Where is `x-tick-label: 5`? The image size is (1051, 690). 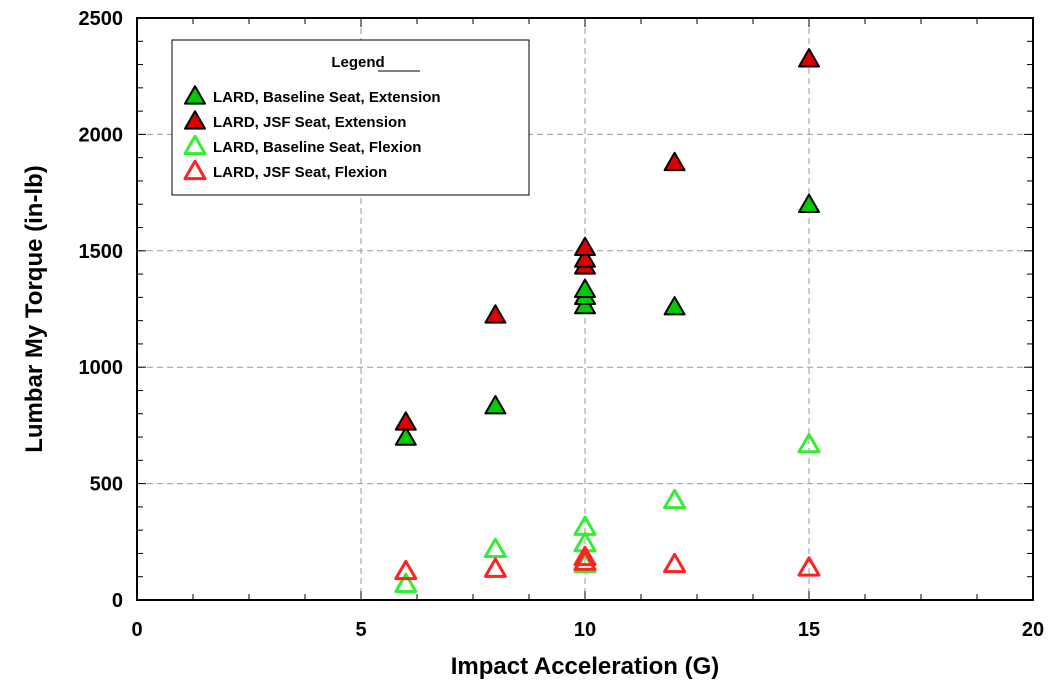 x-tick-label: 5 is located at coordinates (360, 630).